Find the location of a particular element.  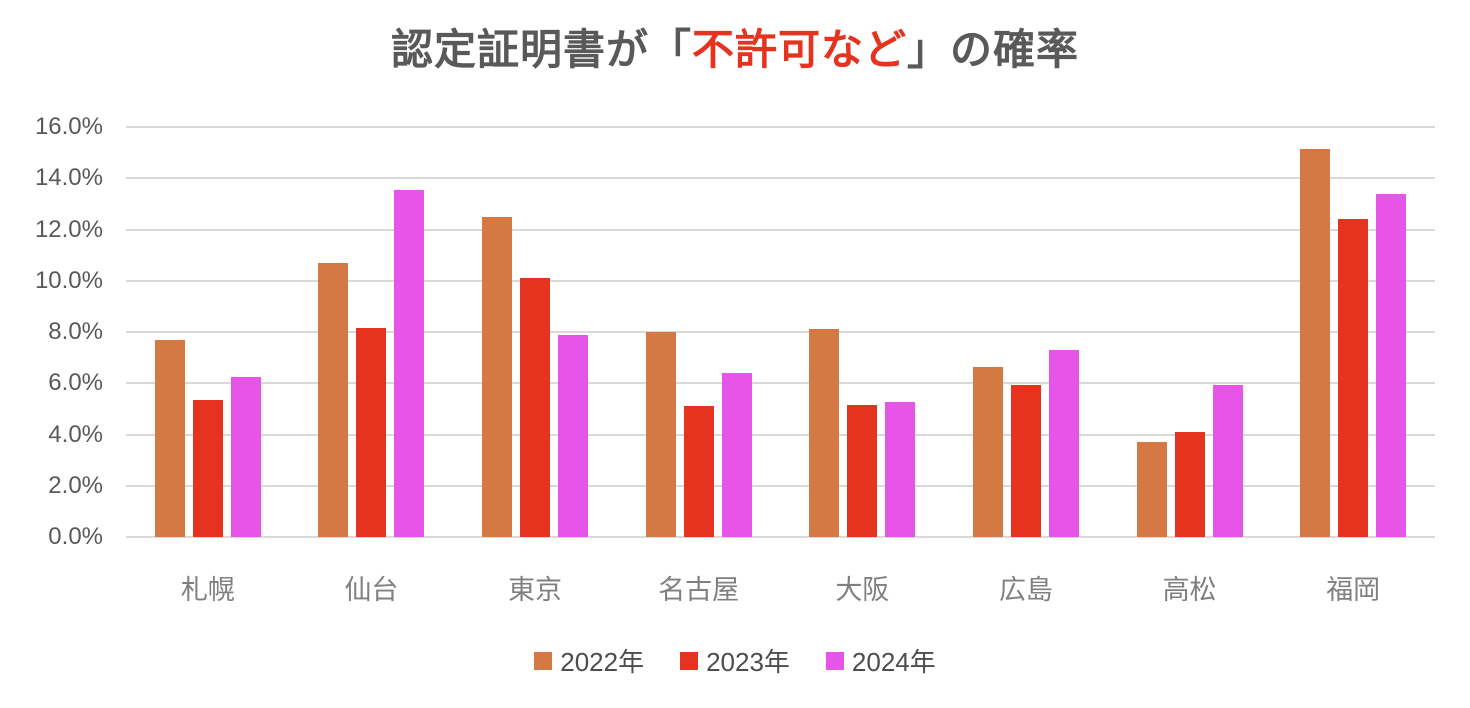

bar-series2-cat6 is located at coordinates (1227, 460).